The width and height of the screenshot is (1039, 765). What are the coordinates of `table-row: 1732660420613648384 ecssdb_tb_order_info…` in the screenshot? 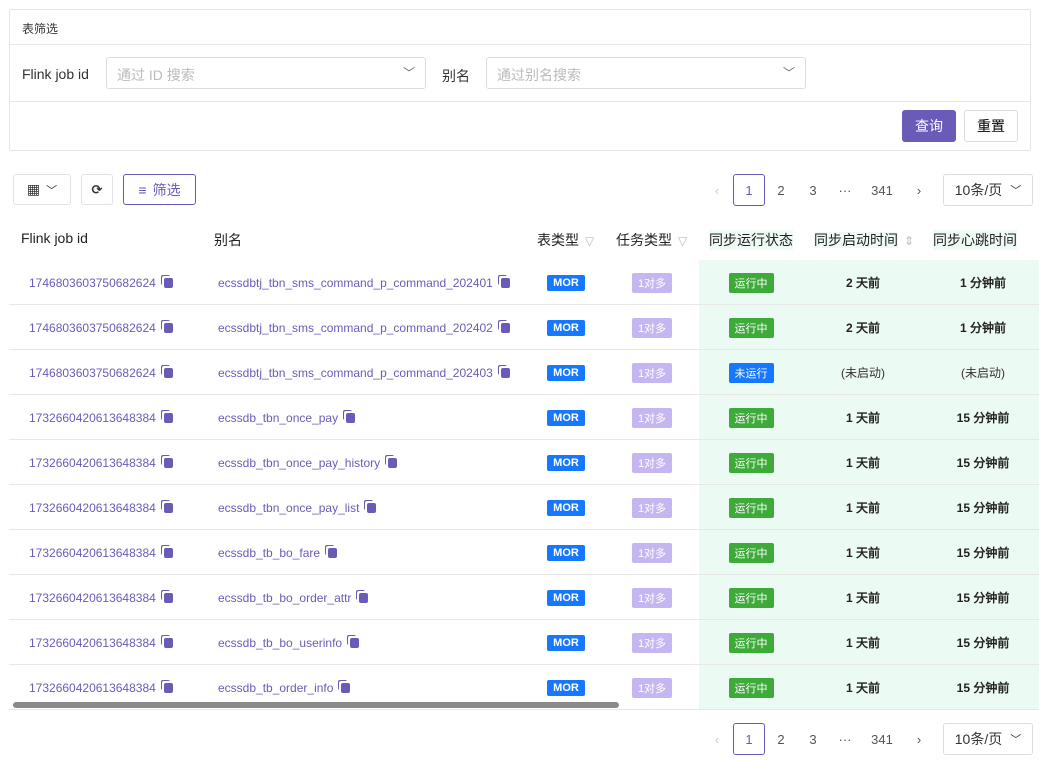 It's located at (524, 687).